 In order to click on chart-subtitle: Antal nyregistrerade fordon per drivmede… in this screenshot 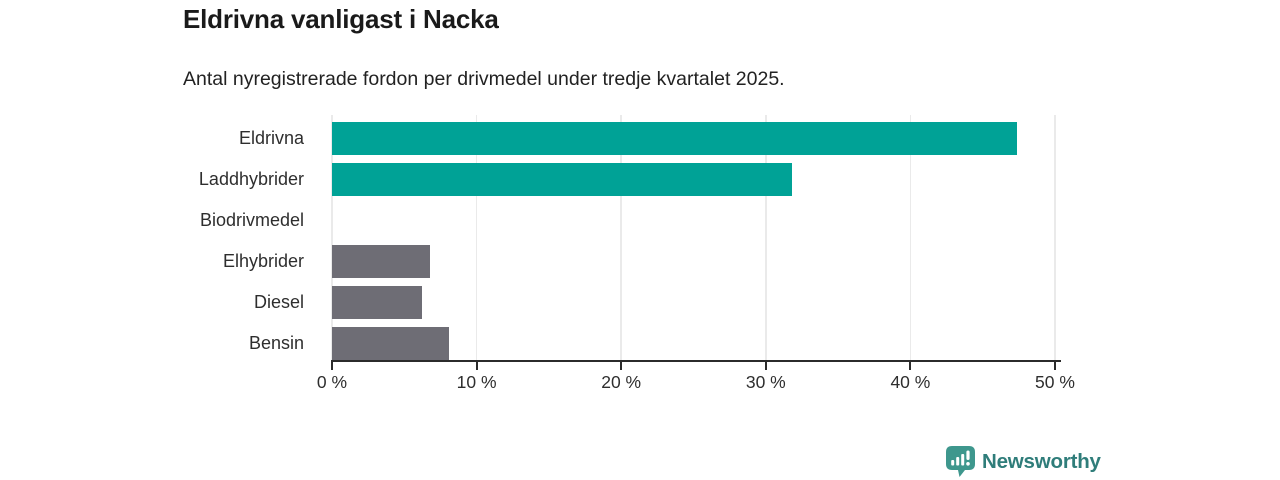, I will do `click(484, 79)`.